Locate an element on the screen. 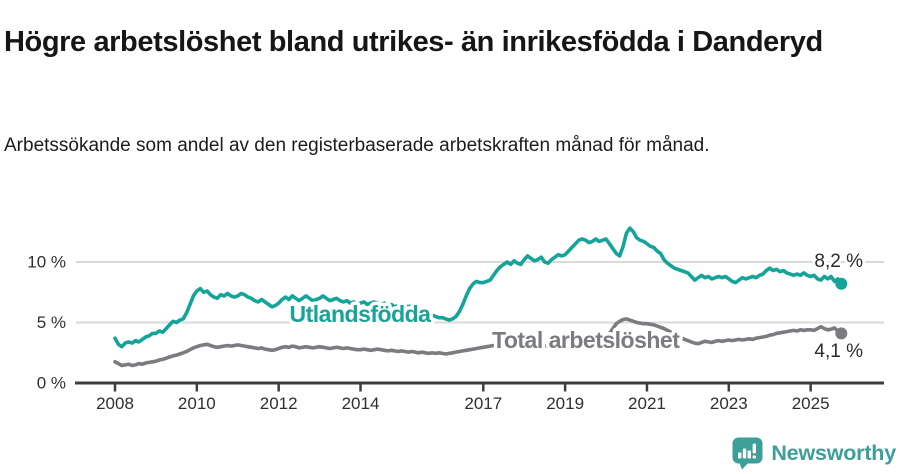  x-tick-label: 2017 is located at coordinates (483, 403).